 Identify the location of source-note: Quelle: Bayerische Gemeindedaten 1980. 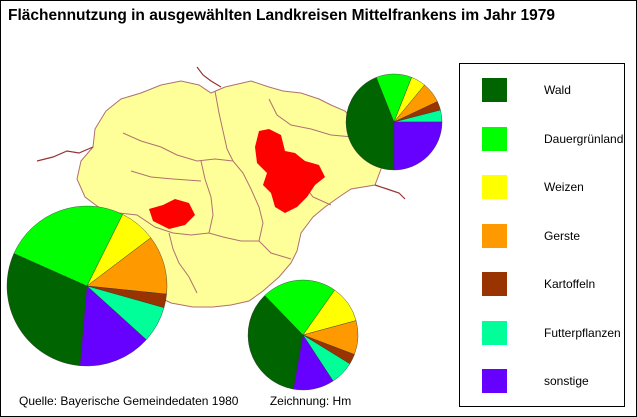
(129, 401).